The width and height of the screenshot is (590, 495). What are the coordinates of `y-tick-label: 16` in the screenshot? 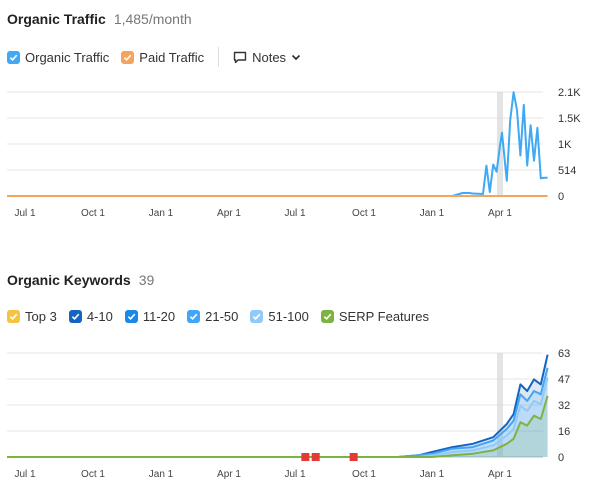 It's located at (564, 432).